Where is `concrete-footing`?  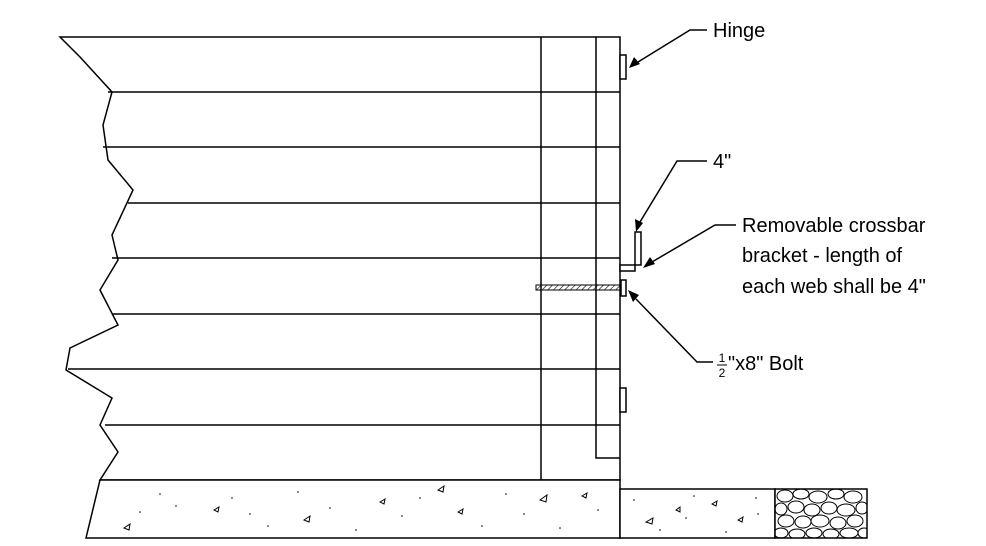 concrete-footing is located at coordinates (430, 509).